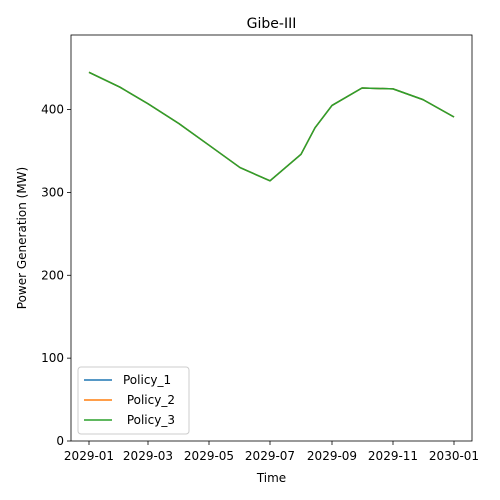 The image size is (500, 500). What do you see at coordinates (52, 192) in the screenshot?
I see `y-tick-label: 300` at bounding box center [52, 192].